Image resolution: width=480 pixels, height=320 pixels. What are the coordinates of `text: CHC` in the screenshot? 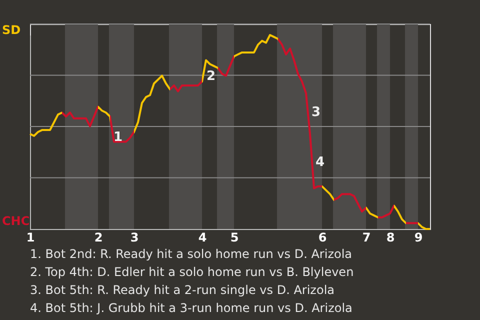 It's located at (16, 221).